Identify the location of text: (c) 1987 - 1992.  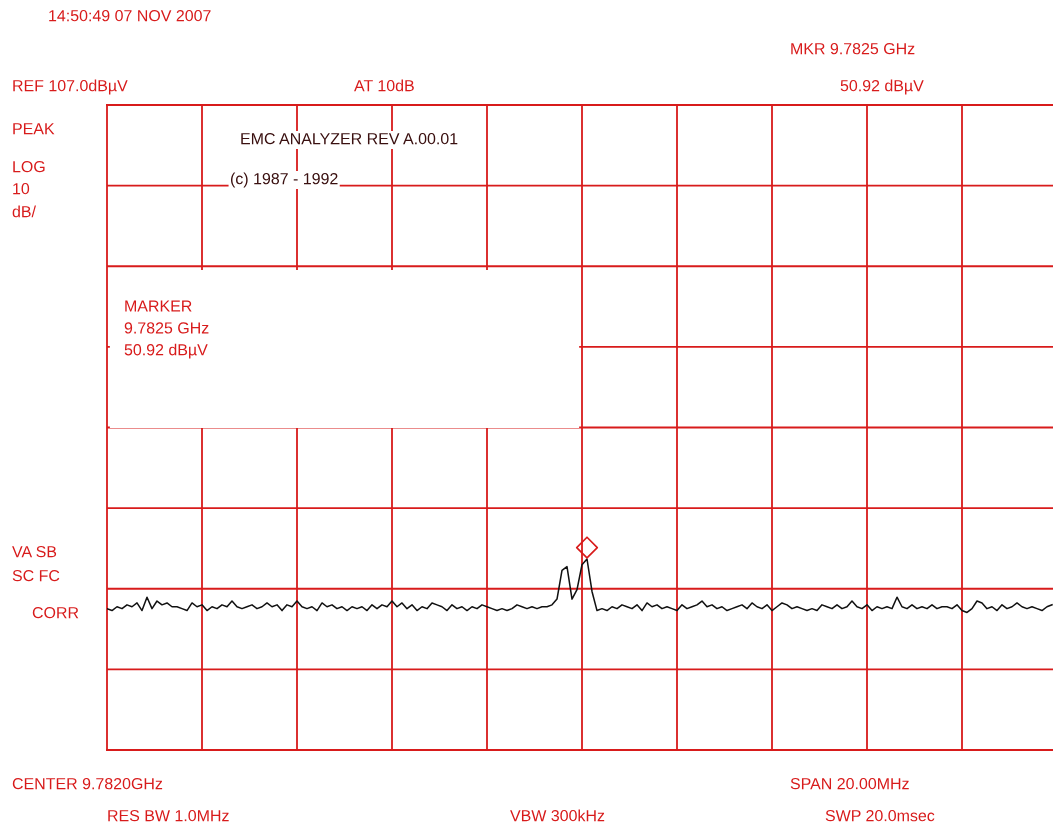
(284, 180).